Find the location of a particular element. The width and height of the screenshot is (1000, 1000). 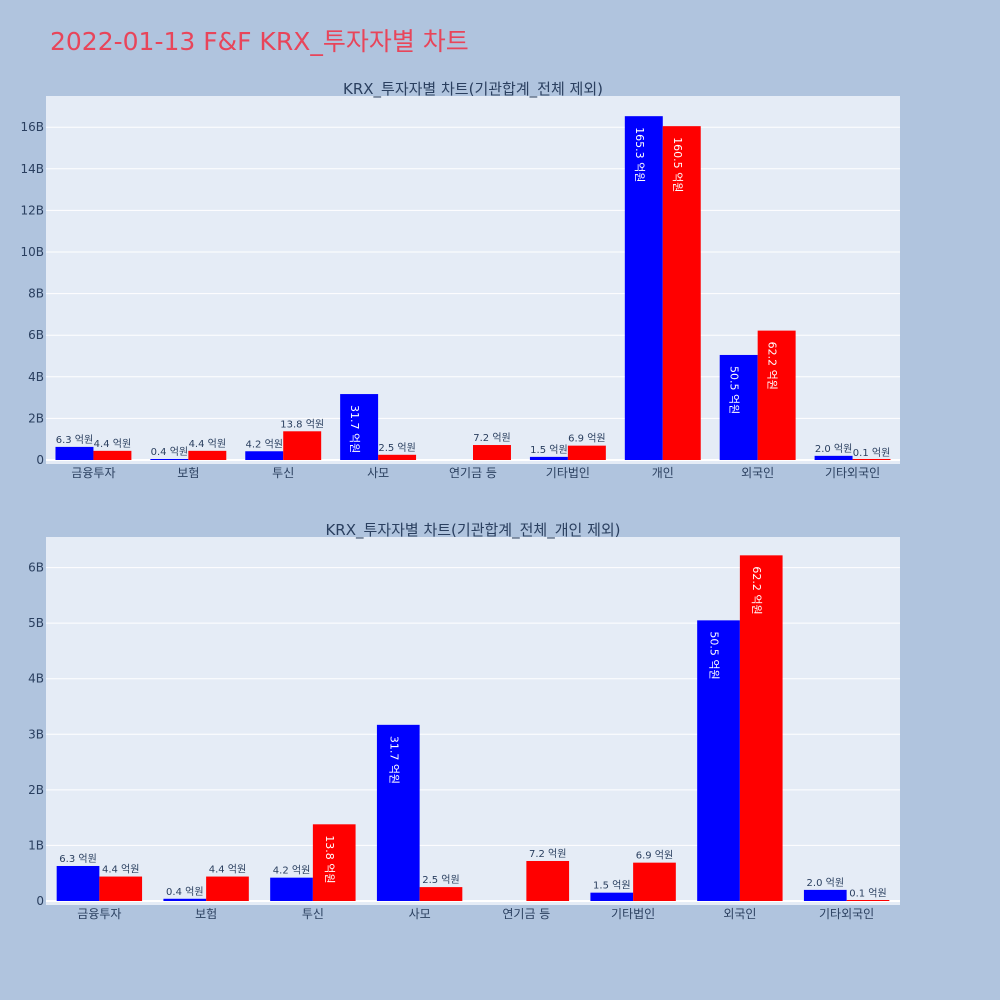

y-tick-label: 3B is located at coordinates (36, 734).